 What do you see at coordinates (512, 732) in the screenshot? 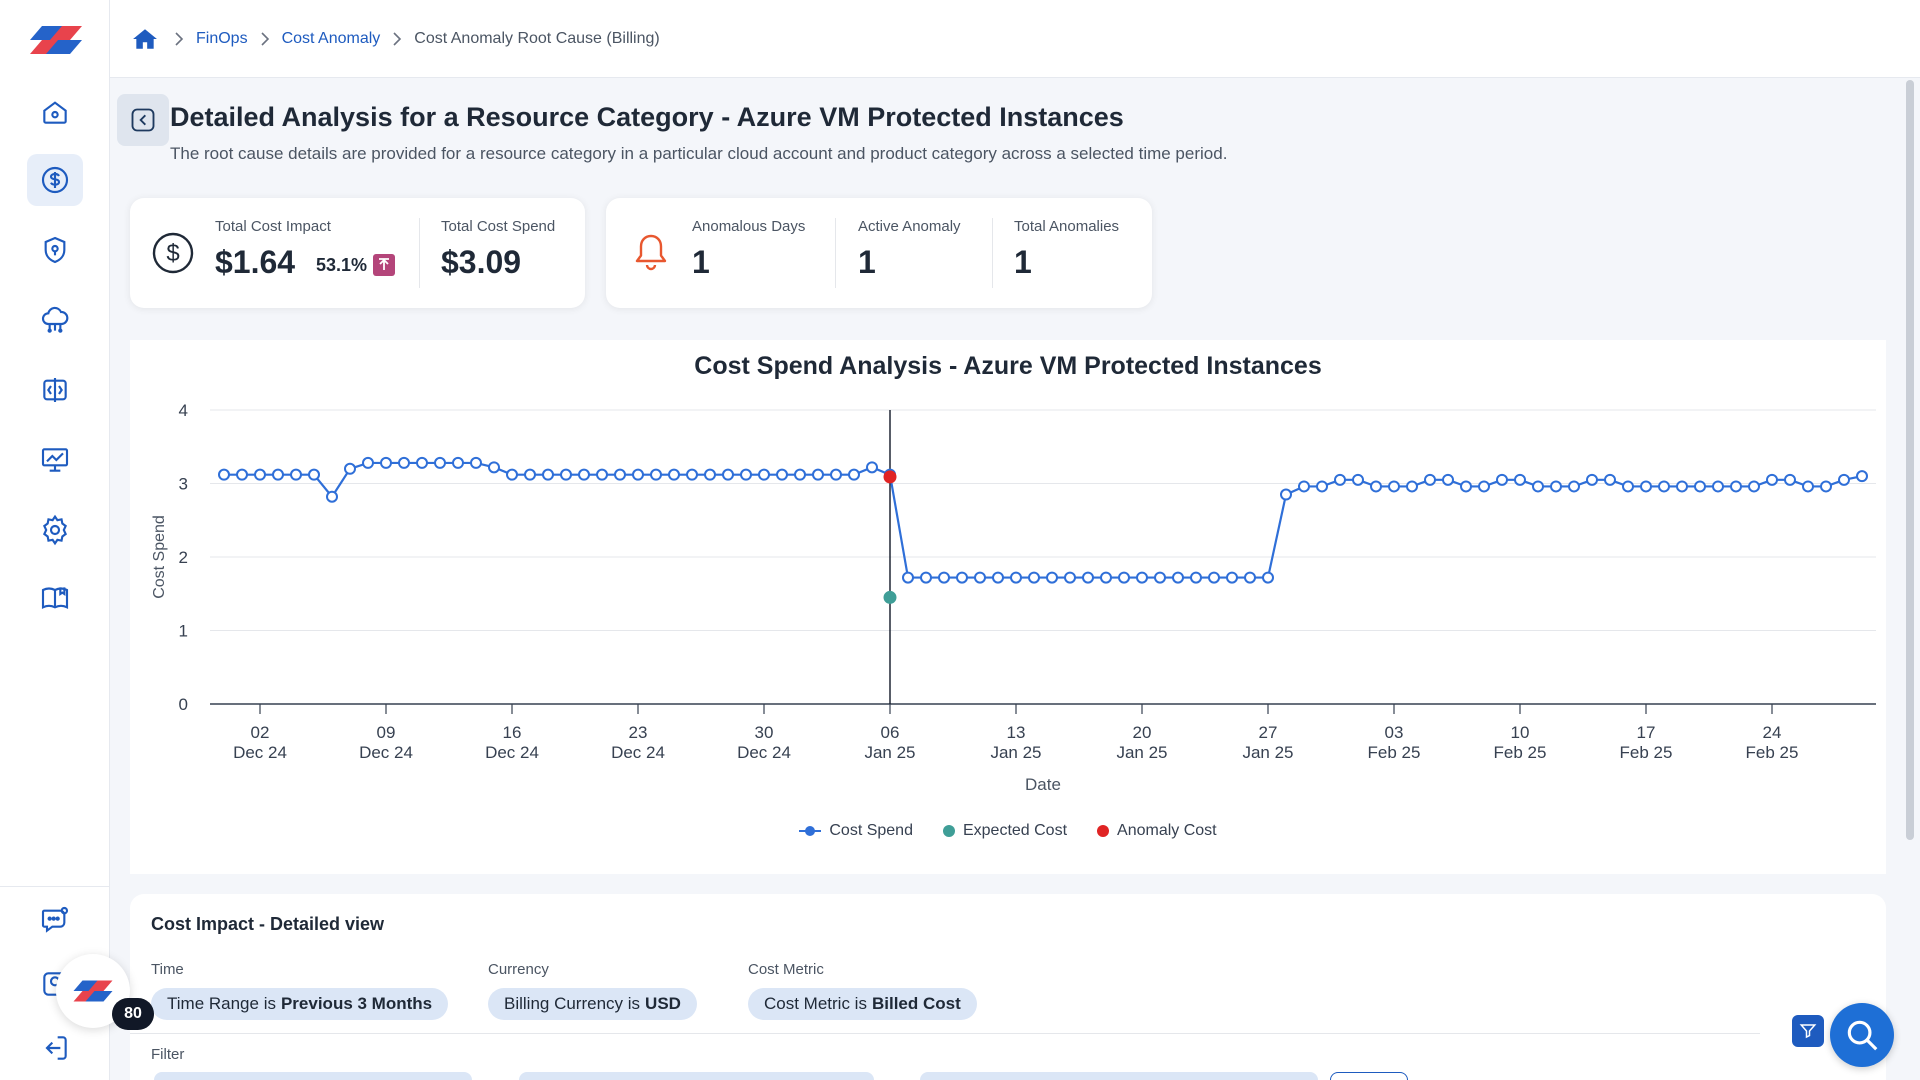
I see `x-tick-day-label: 16` at bounding box center [512, 732].